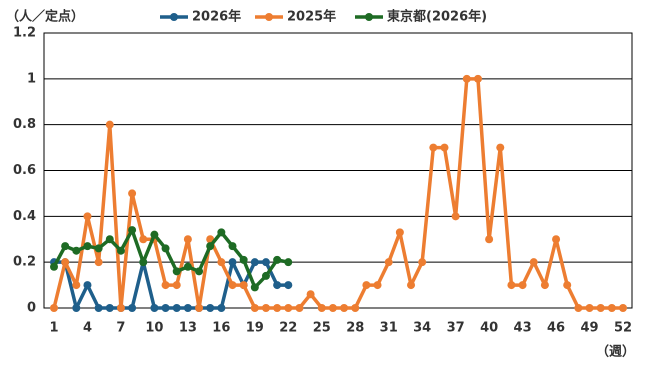 The height and width of the screenshot is (365, 650). Describe the element at coordinates (188, 328) in the screenshot. I see `x-tick-label: 13` at that location.